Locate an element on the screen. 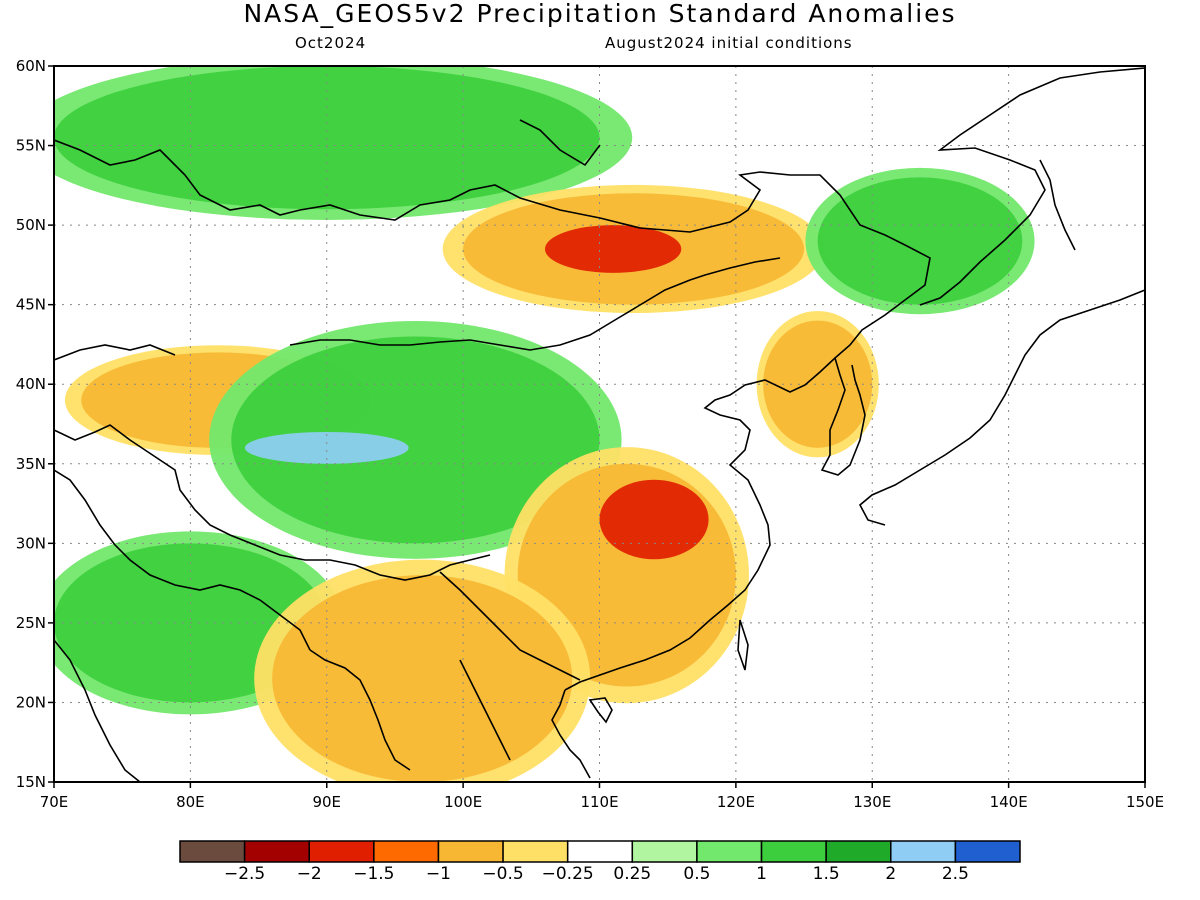 This screenshot has width=1200, height=900. lat-tick-label: 55N is located at coordinates (31, 146).